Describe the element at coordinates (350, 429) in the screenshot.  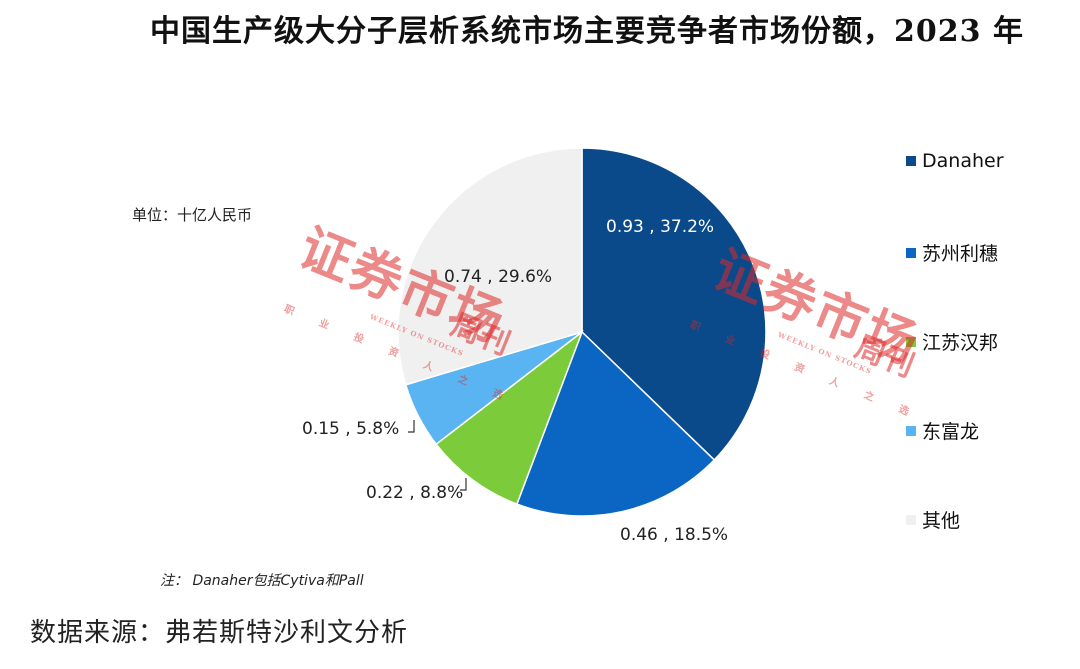
I see `data-label-dongfulong: 0.15 , 5.8%` at that location.